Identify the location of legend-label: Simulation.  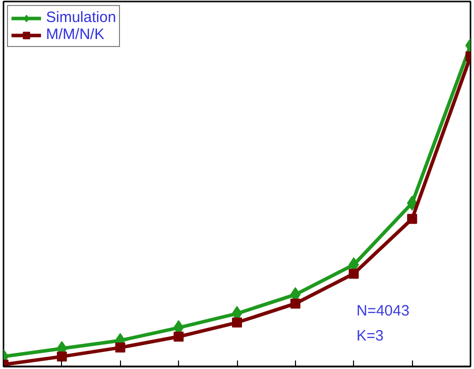
(81, 17).